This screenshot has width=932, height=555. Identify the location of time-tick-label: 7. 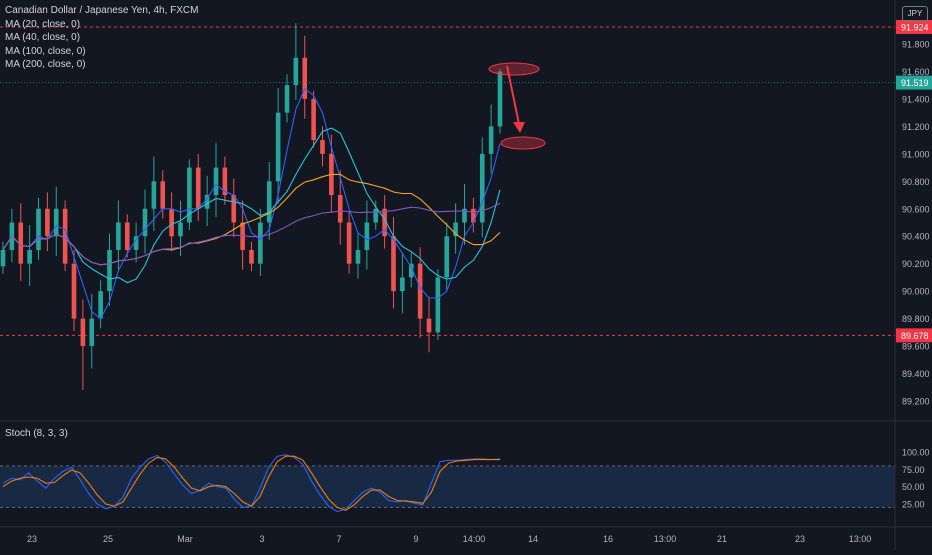
(338, 539).